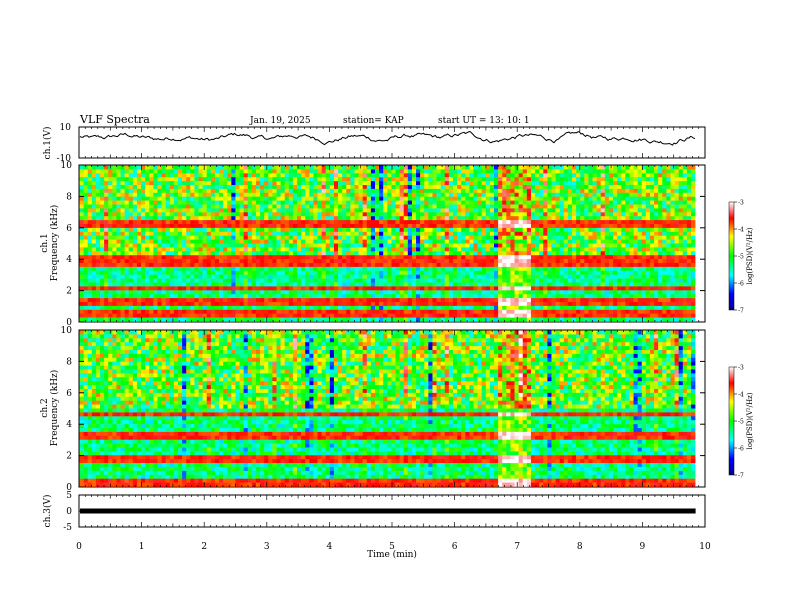 The image size is (792, 612). What do you see at coordinates (750, 420) in the screenshot?
I see `ch2-colorbar-label: log(PSD)(V²/Hz)` at bounding box center [750, 420].